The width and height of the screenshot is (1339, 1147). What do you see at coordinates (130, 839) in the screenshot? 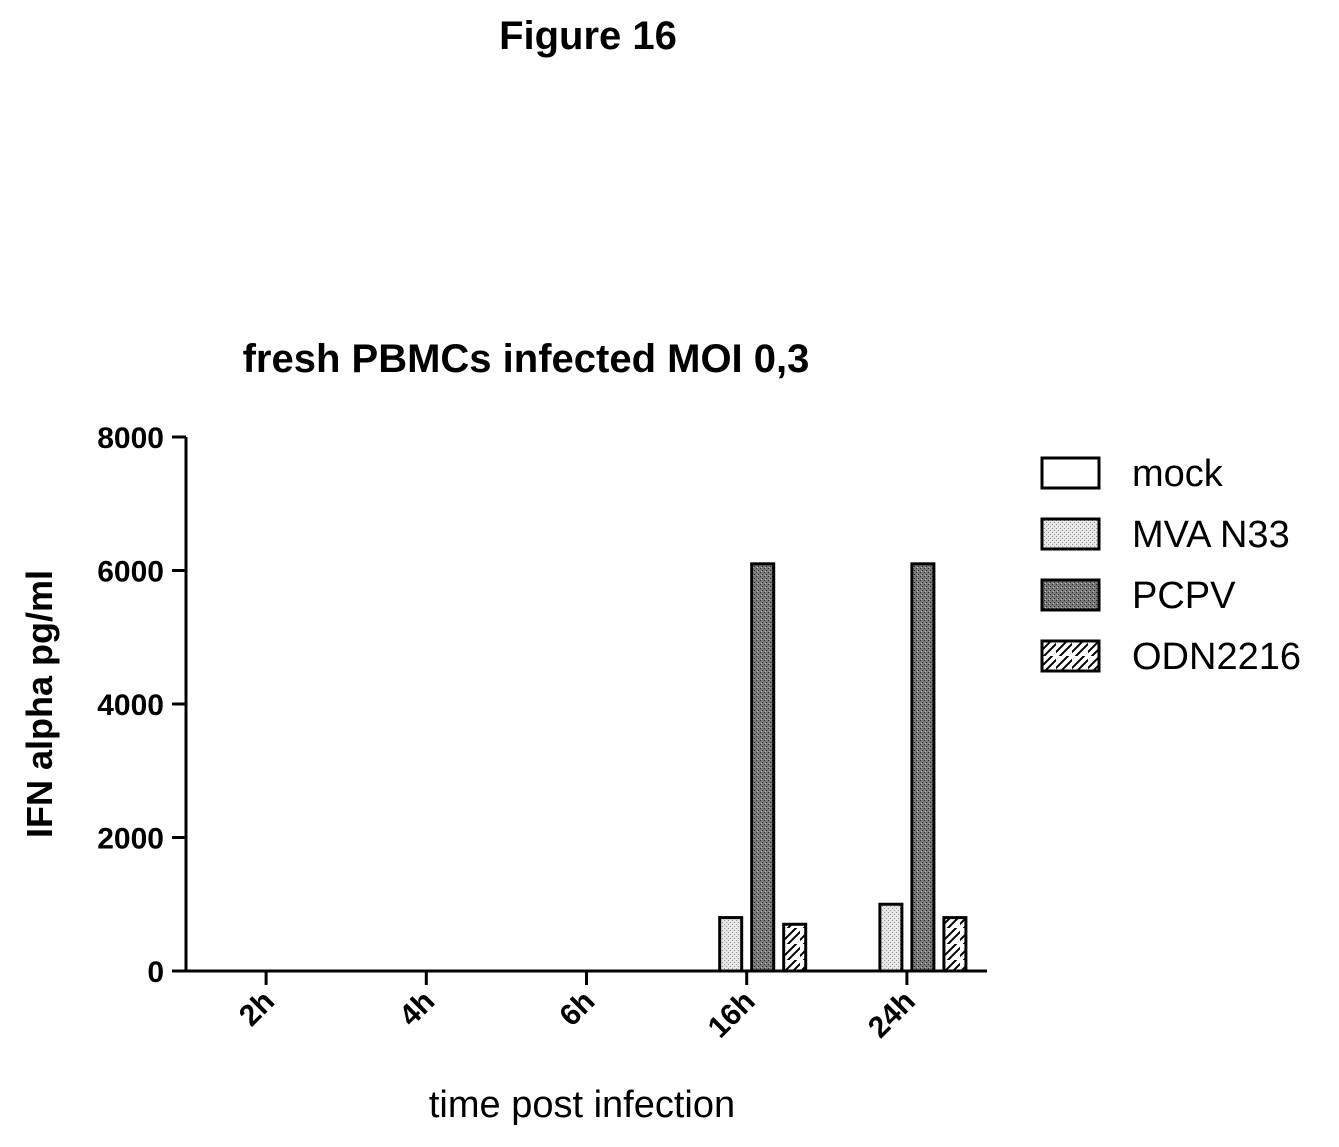
I see `y-tick-label: 2000` at bounding box center [130, 839].